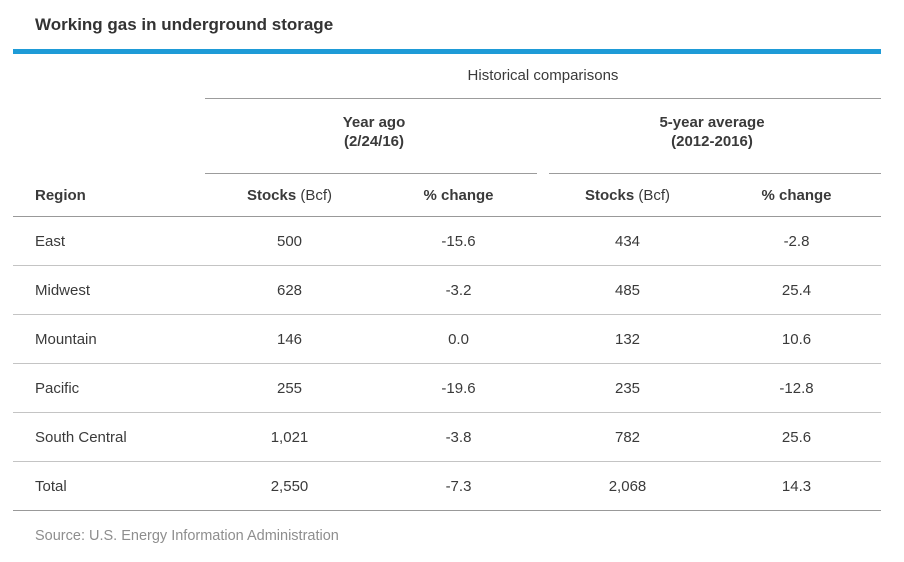 The height and width of the screenshot is (562, 904). What do you see at coordinates (184, 24) in the screenshot?
I see `page-title: Working gas in underground storage` at bounding box center [184, 24].